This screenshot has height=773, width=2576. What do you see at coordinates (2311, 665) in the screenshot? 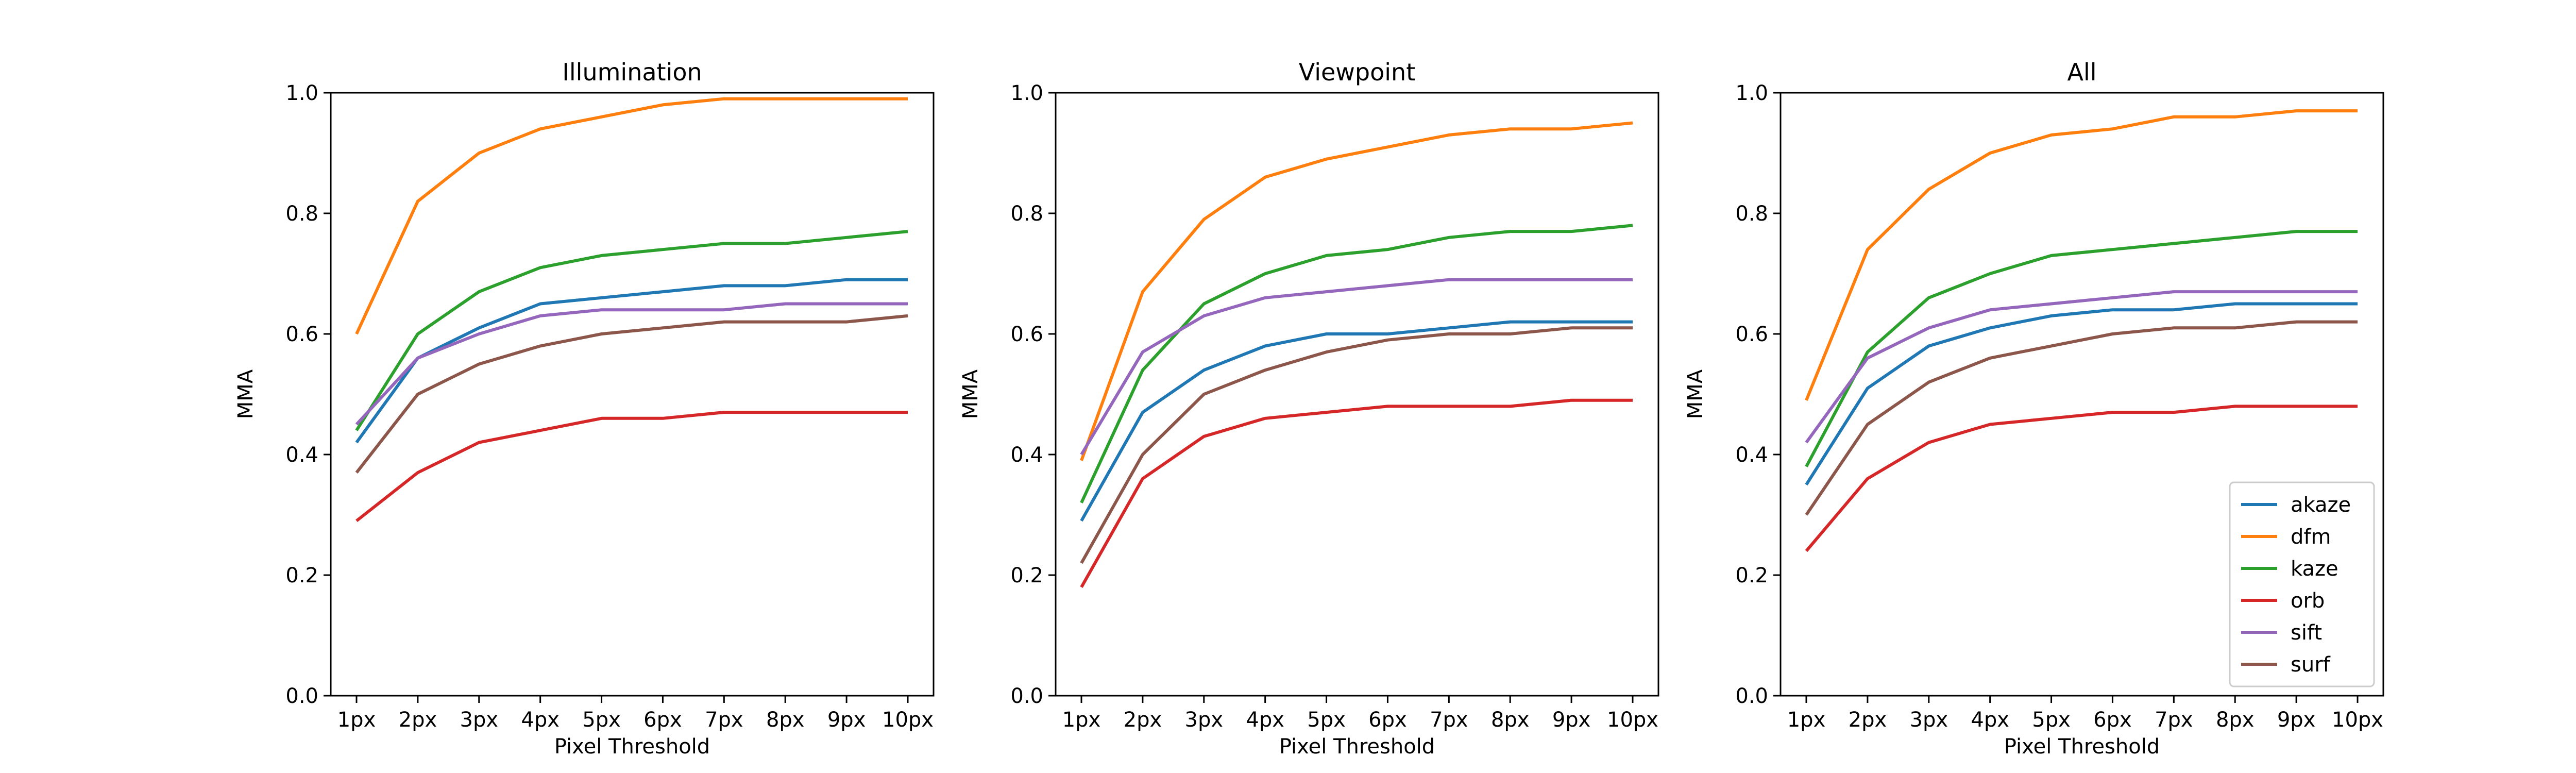
I see `legend-label-surf: surf` at bounding box center [2311, 665].